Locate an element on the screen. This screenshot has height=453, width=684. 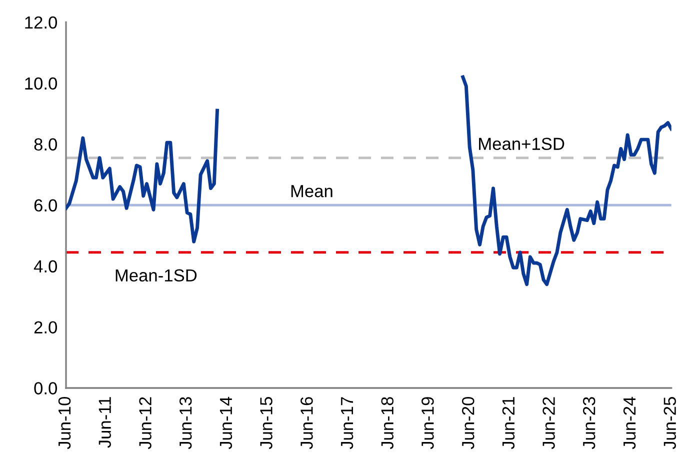
y-tick-label: 0.0 is located at coordinates (45, 388).